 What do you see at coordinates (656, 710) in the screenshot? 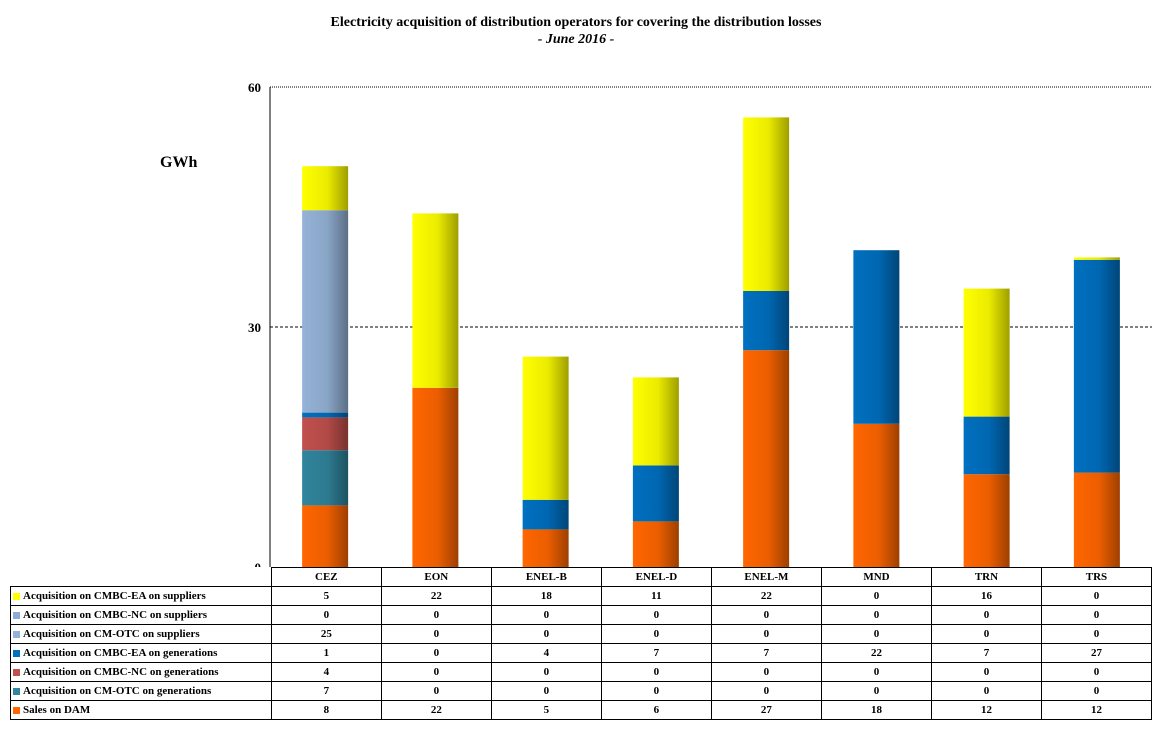
I see `table-cell: 6` at bounding box center [656, 710].